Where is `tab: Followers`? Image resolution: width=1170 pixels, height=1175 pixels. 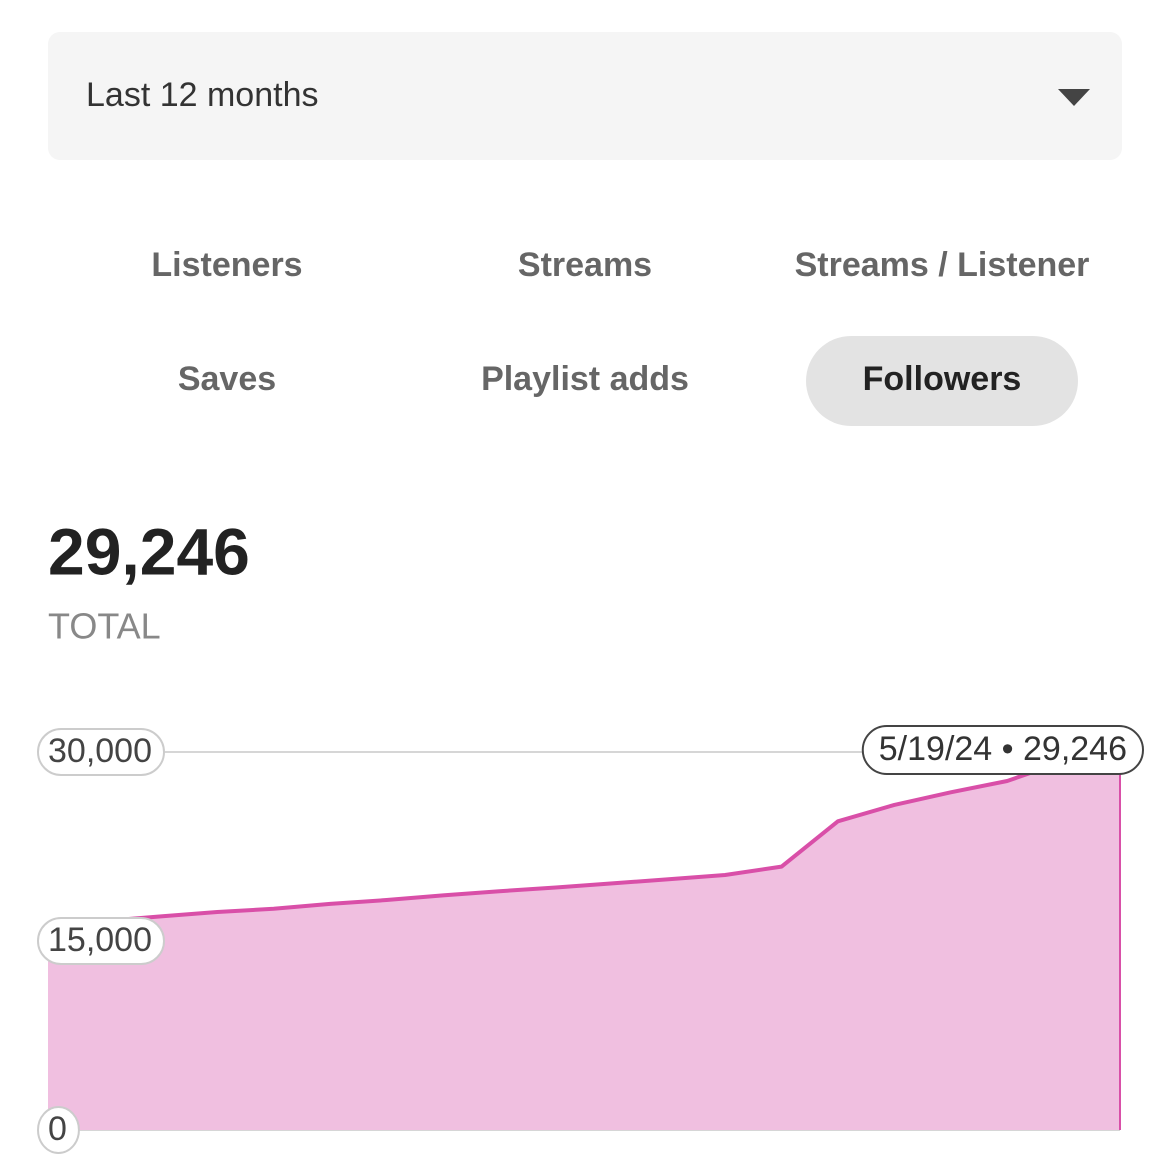
tab: Followers is located at coordinates (942, 379).